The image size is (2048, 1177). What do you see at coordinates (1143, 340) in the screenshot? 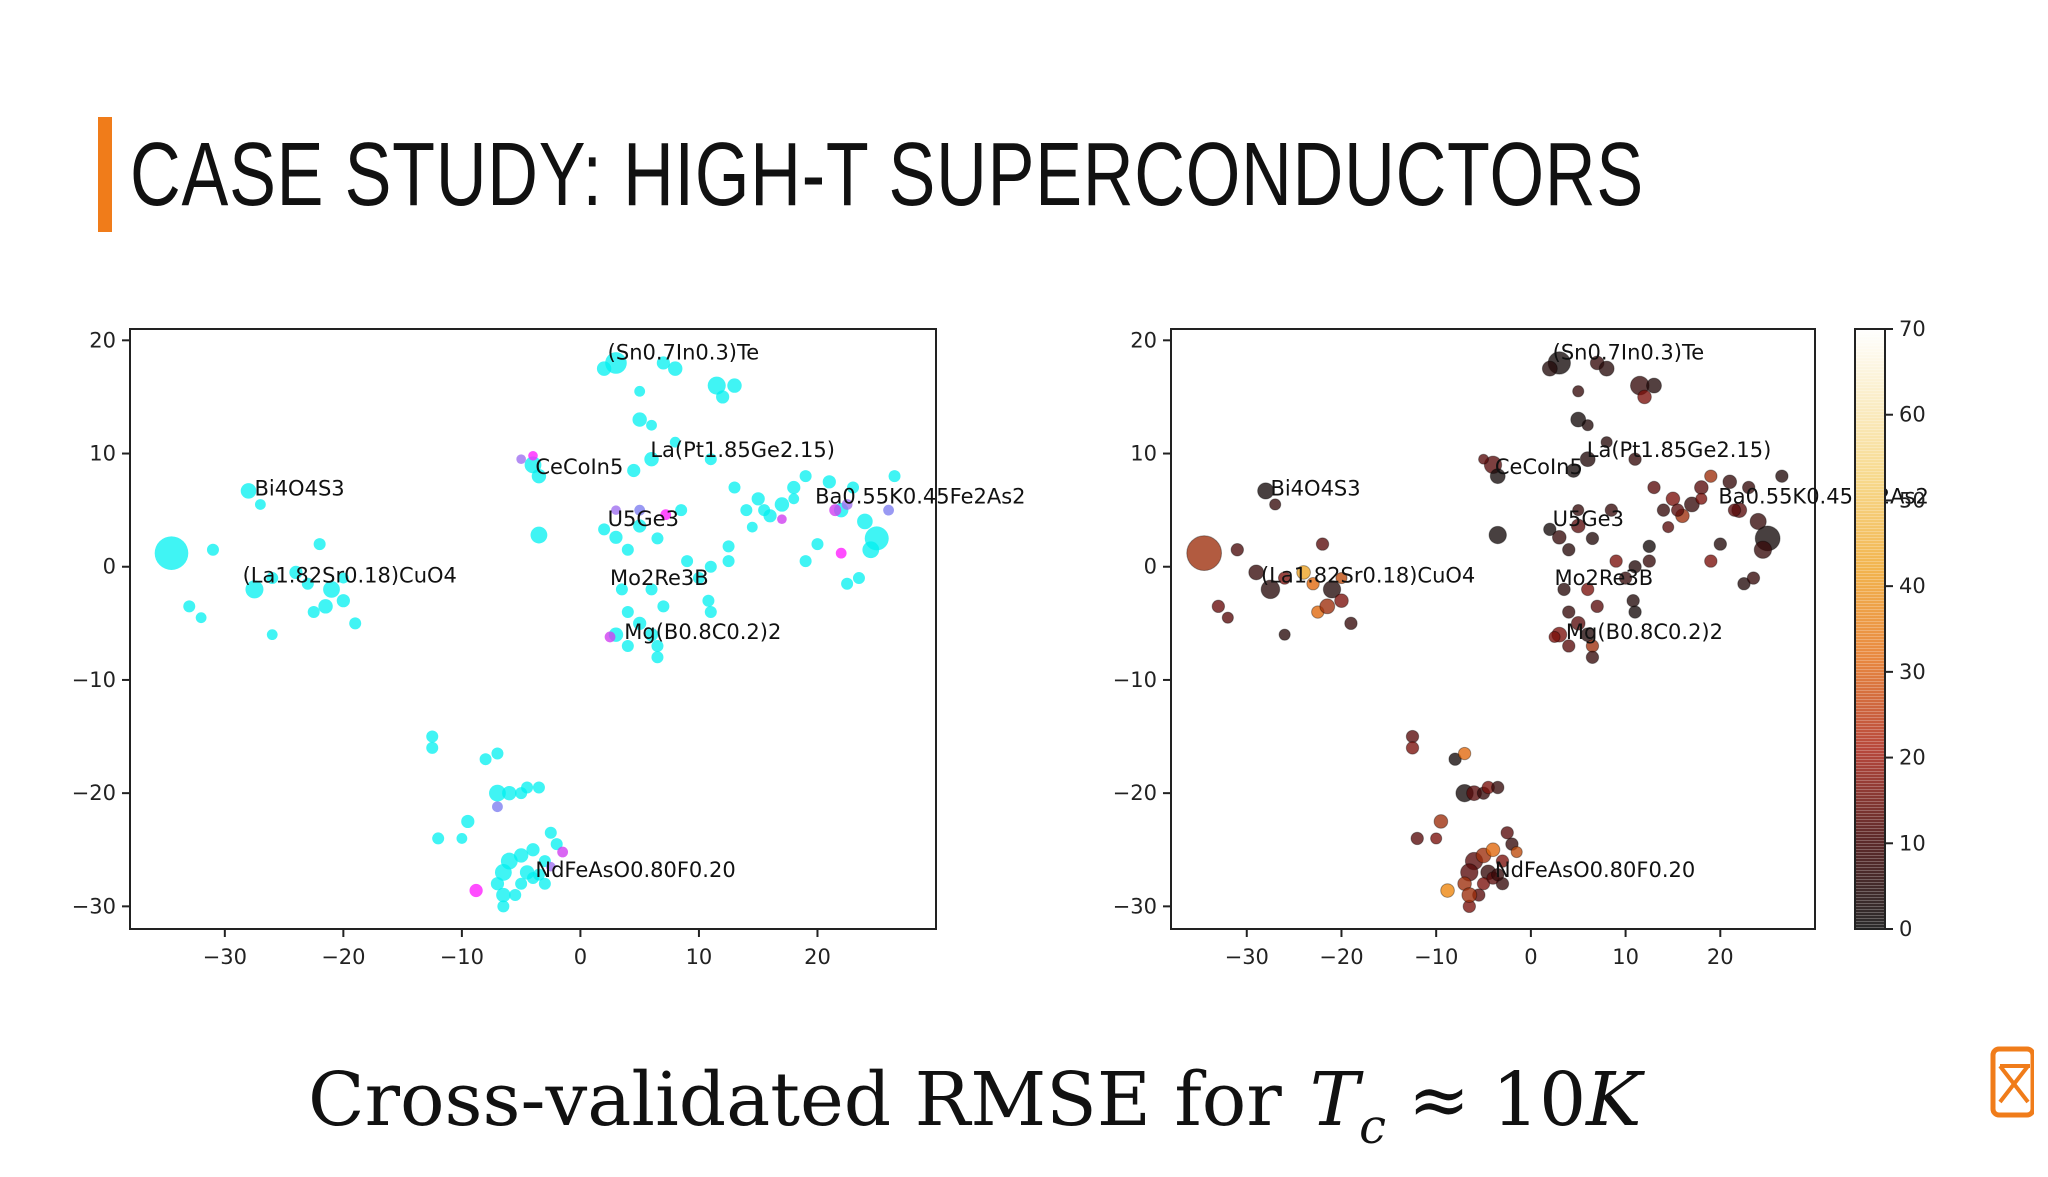
I see `y-tick-label: 20` at bounding box center [1143, 340].